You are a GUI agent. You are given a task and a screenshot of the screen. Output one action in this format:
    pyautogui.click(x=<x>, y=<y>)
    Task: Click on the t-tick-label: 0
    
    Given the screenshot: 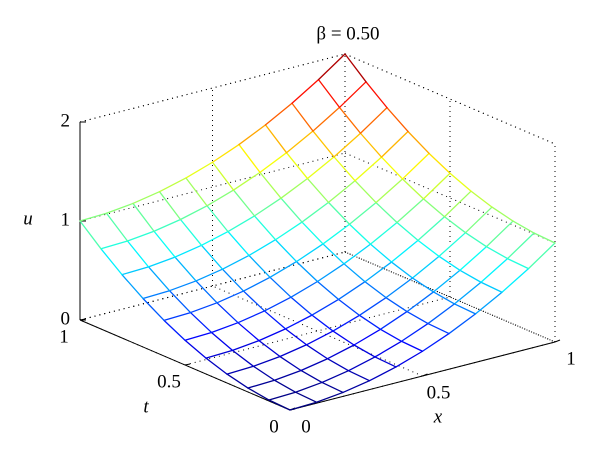 What is the action you would take?
    pyautogui.click(x=274, y=426)
    